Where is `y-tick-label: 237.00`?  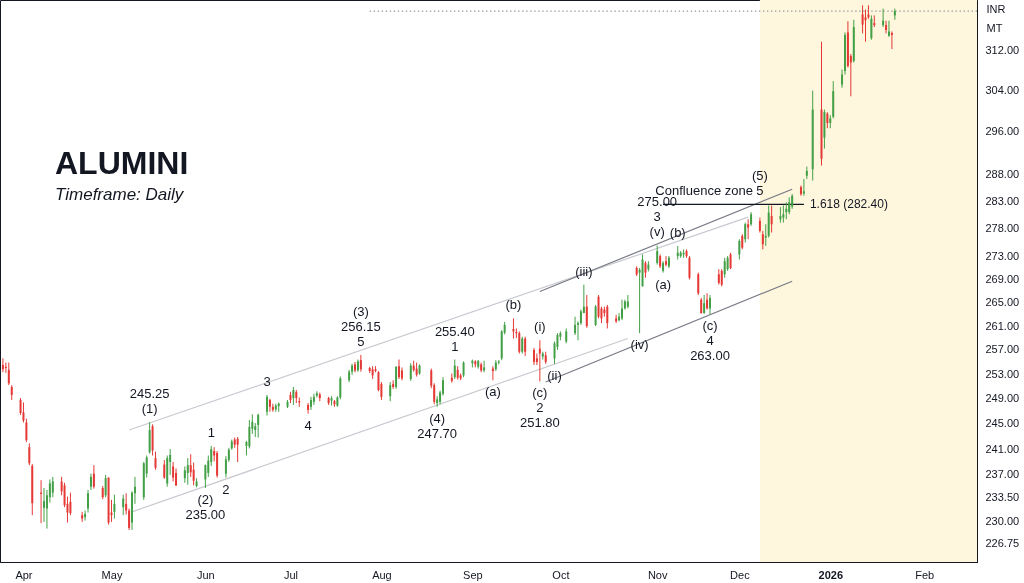 y-tick-label: 237.00 is located at coordinates (1002, 474).